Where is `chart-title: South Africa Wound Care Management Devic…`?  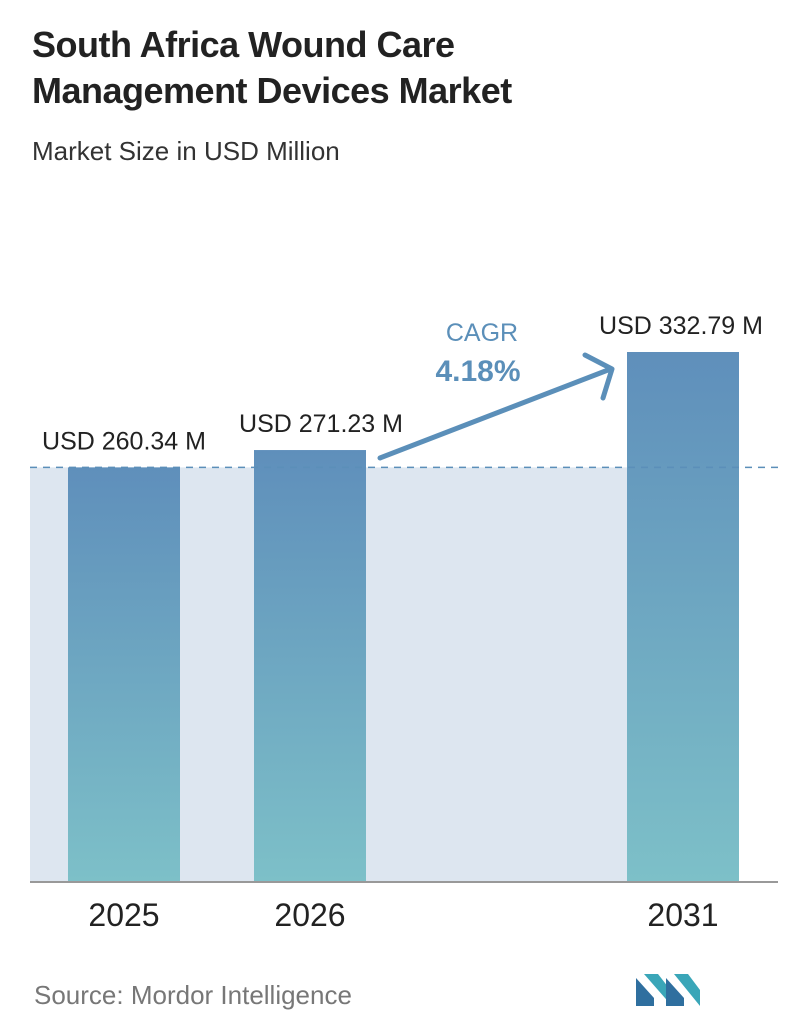
chart-title: South Africa Wound Care Management Devic… is located at coordinates (272, 68).